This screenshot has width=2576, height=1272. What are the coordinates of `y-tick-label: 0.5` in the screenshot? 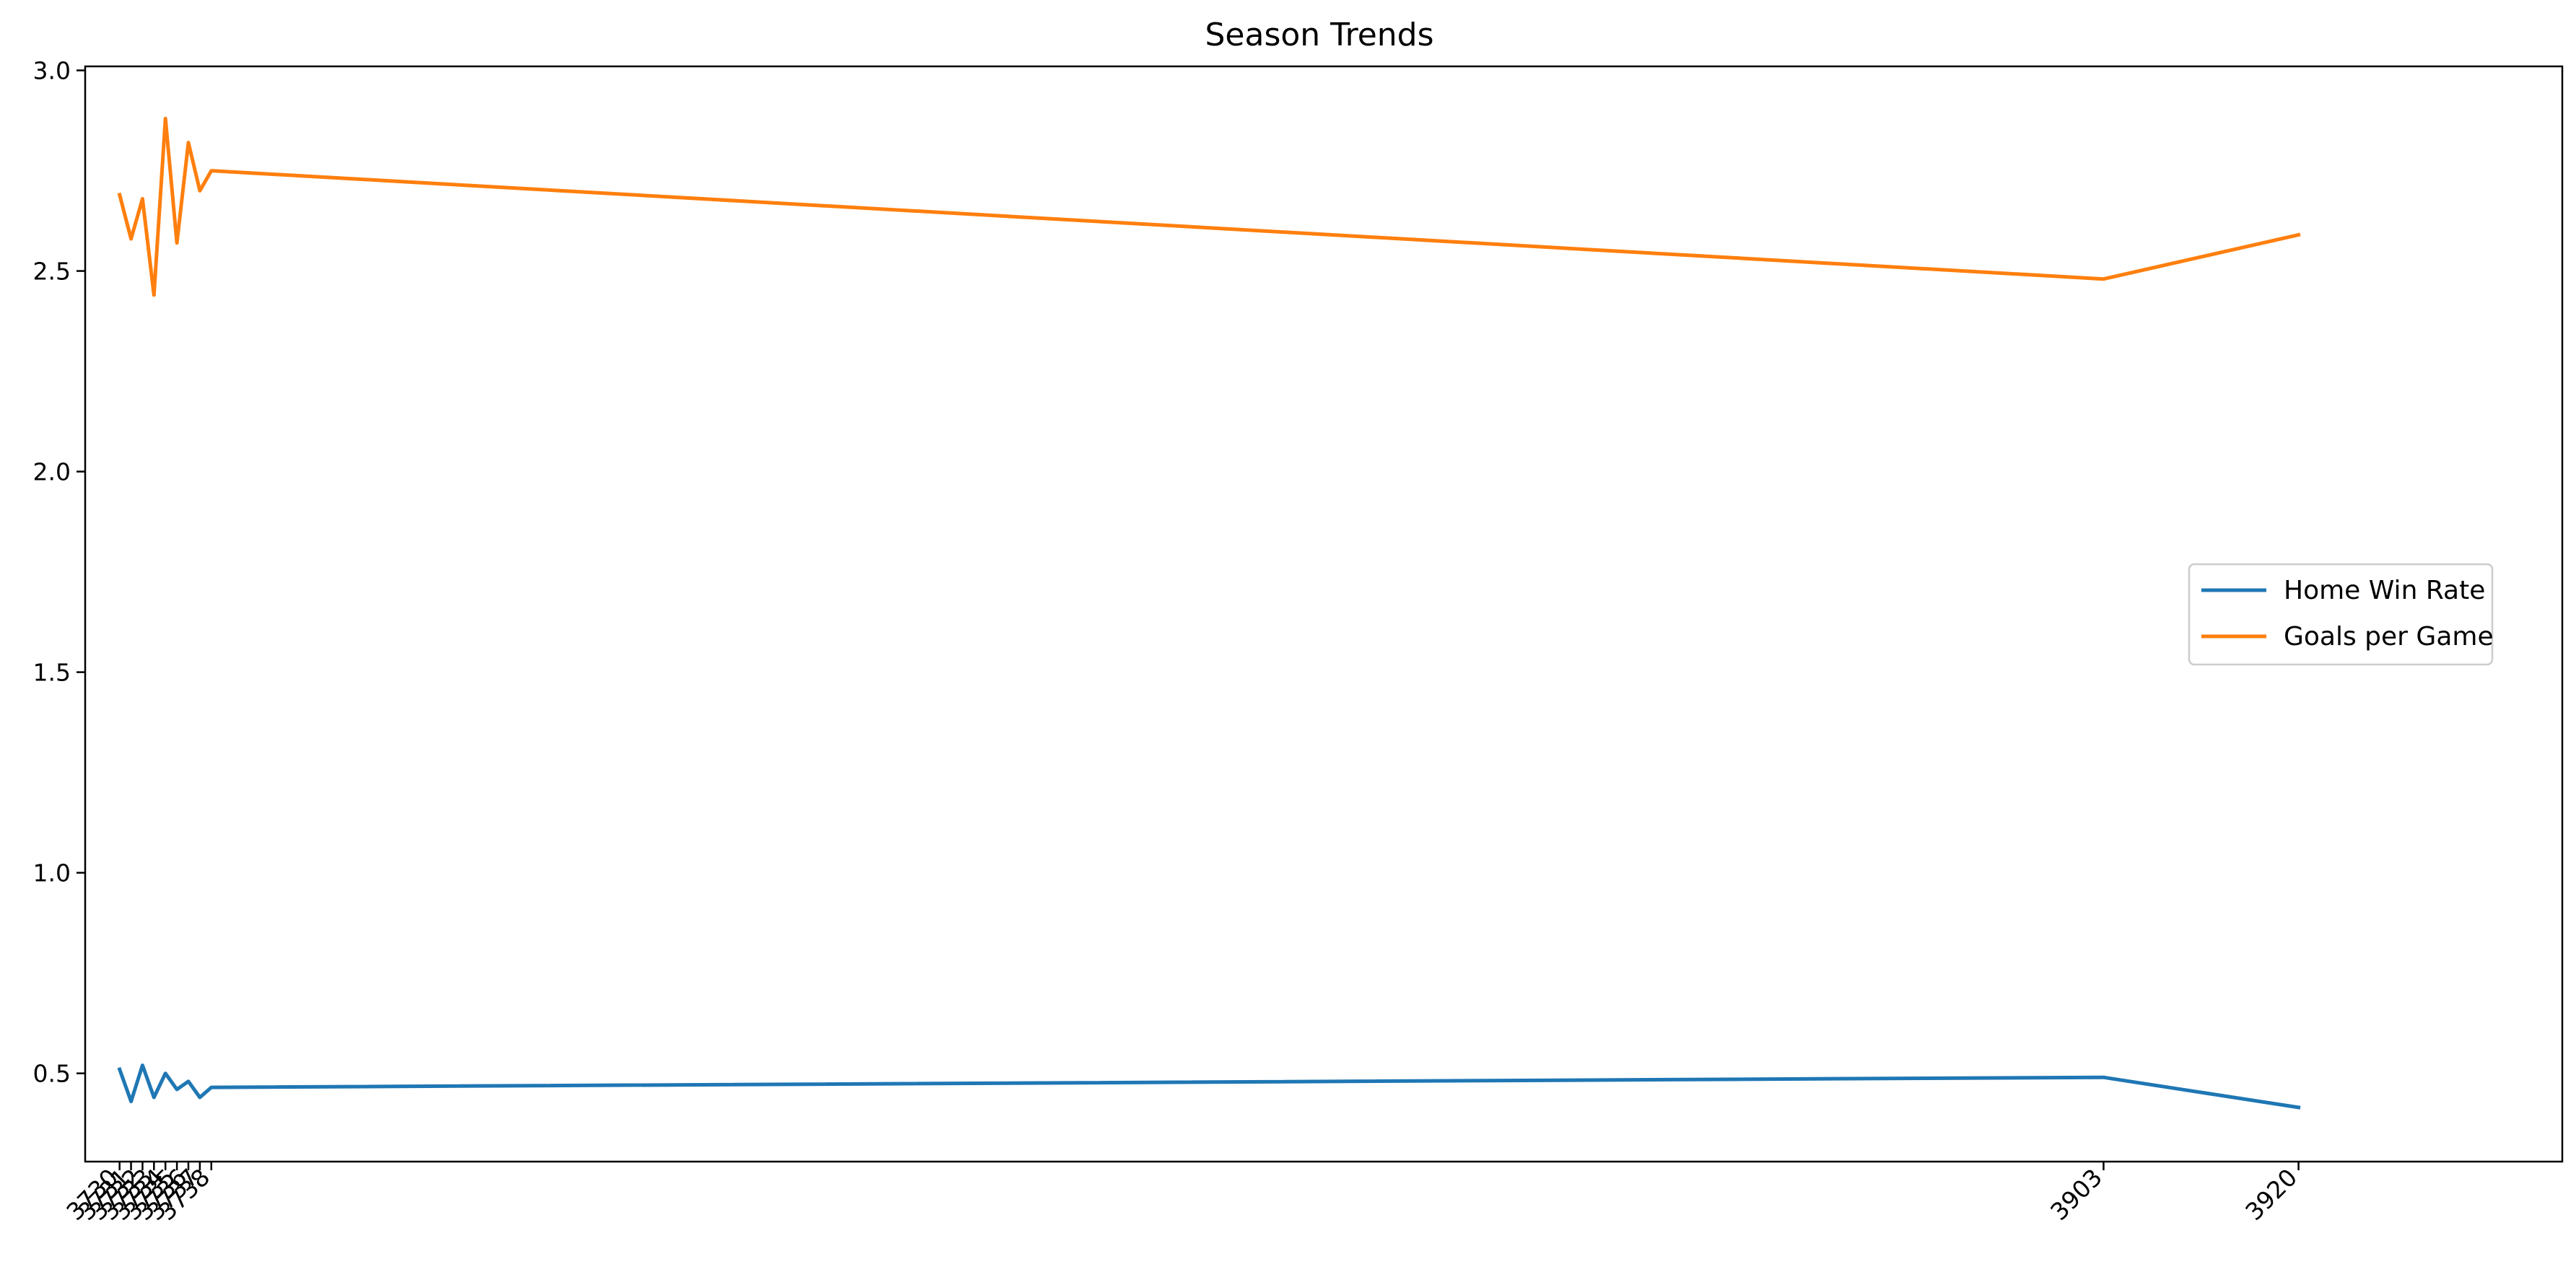 It's located at (52, 1074).